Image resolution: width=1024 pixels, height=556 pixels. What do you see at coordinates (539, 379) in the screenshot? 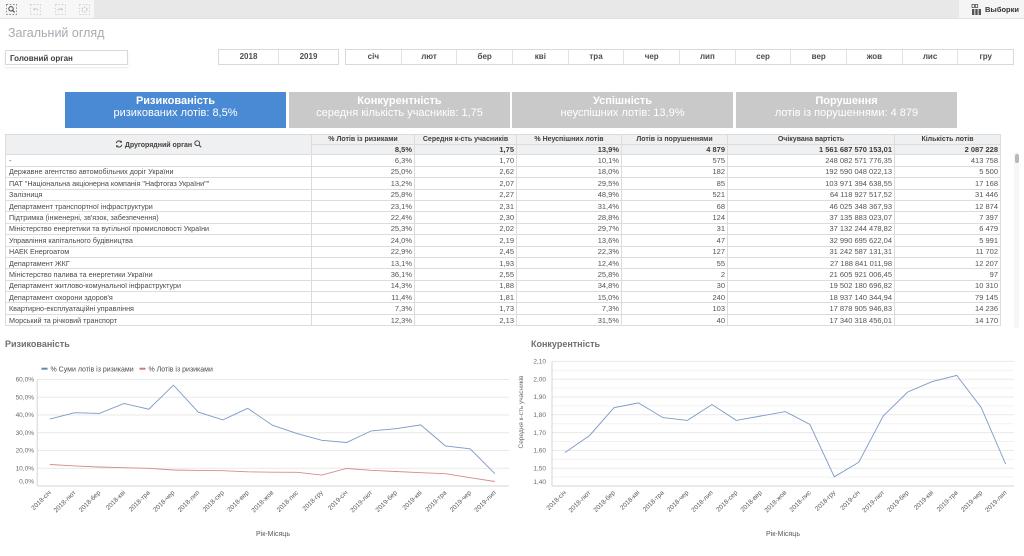
I see `svg-text: 2,00` at bounding box center [539, 379].